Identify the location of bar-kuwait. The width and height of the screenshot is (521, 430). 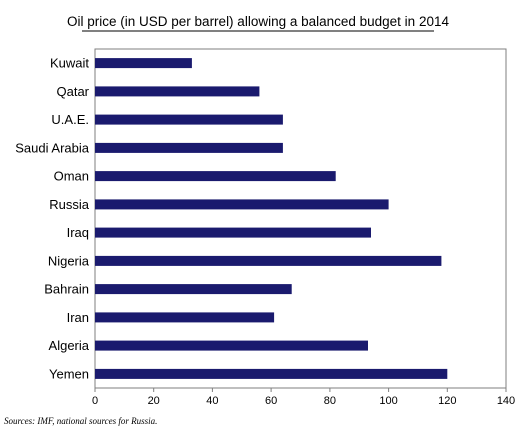
(143, 63).